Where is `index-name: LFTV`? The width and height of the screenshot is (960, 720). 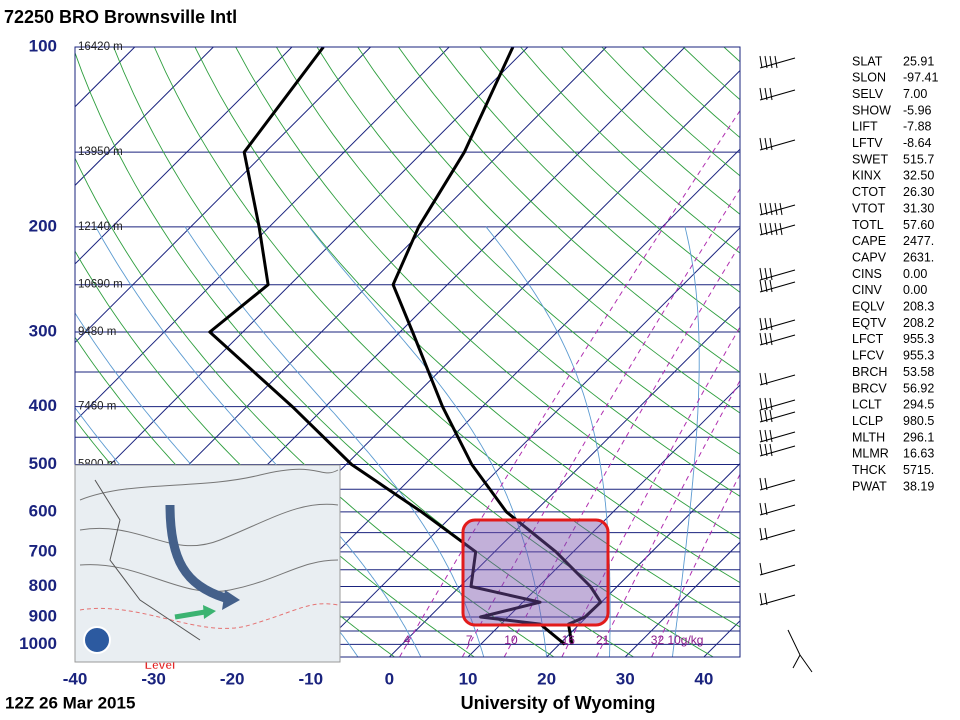
index-name: LFTV is located at coordinates (867, 143).